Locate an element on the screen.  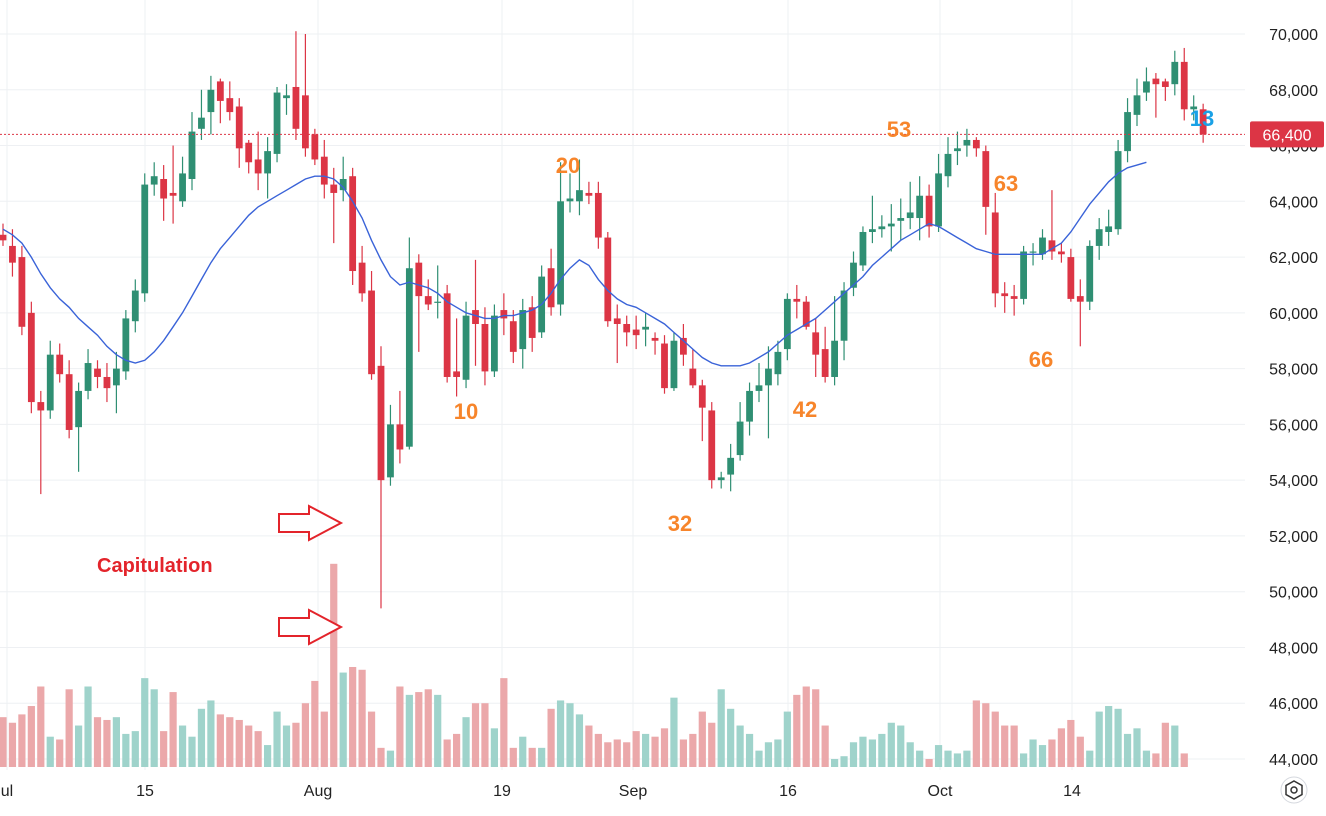
current-price-badge is located at coordinates (1287, 134).